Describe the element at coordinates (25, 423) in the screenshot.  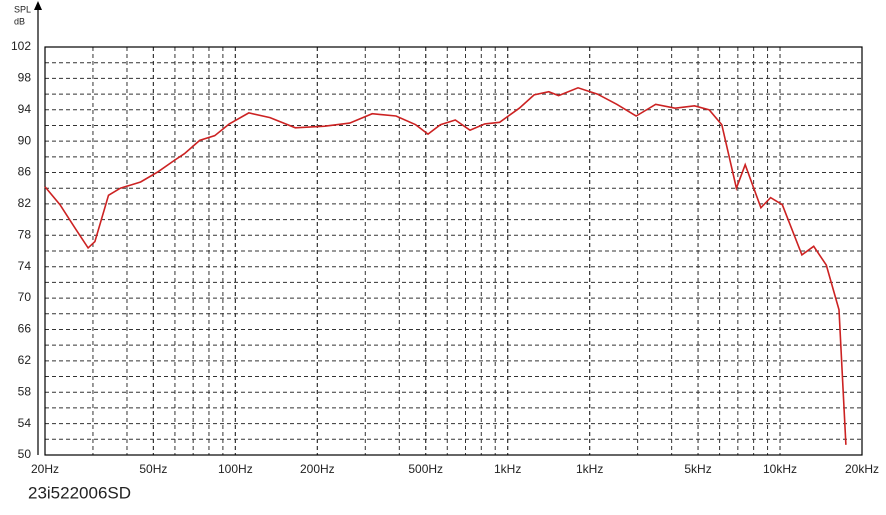
I see `y-tick-label: 54` at that location.